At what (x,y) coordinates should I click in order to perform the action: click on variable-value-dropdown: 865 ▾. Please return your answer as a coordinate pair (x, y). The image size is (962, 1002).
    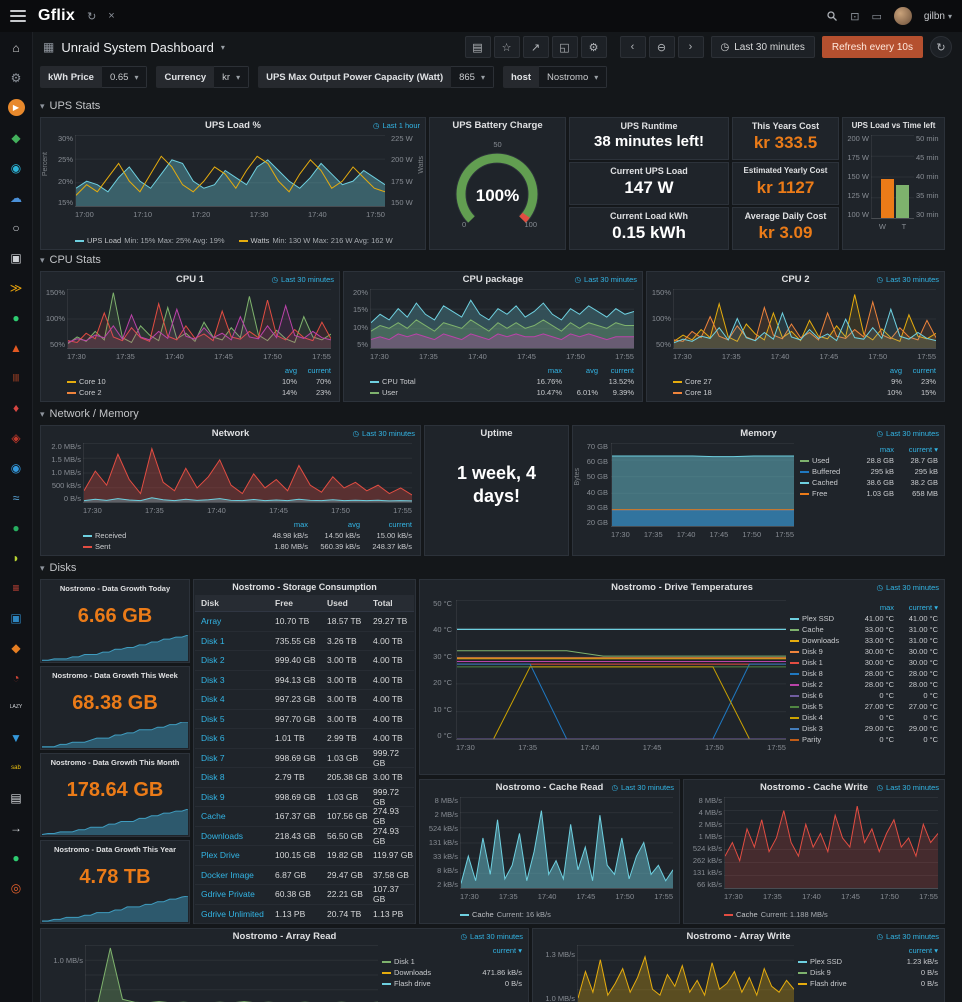
    Looking at the image, I should click on (472, 77).